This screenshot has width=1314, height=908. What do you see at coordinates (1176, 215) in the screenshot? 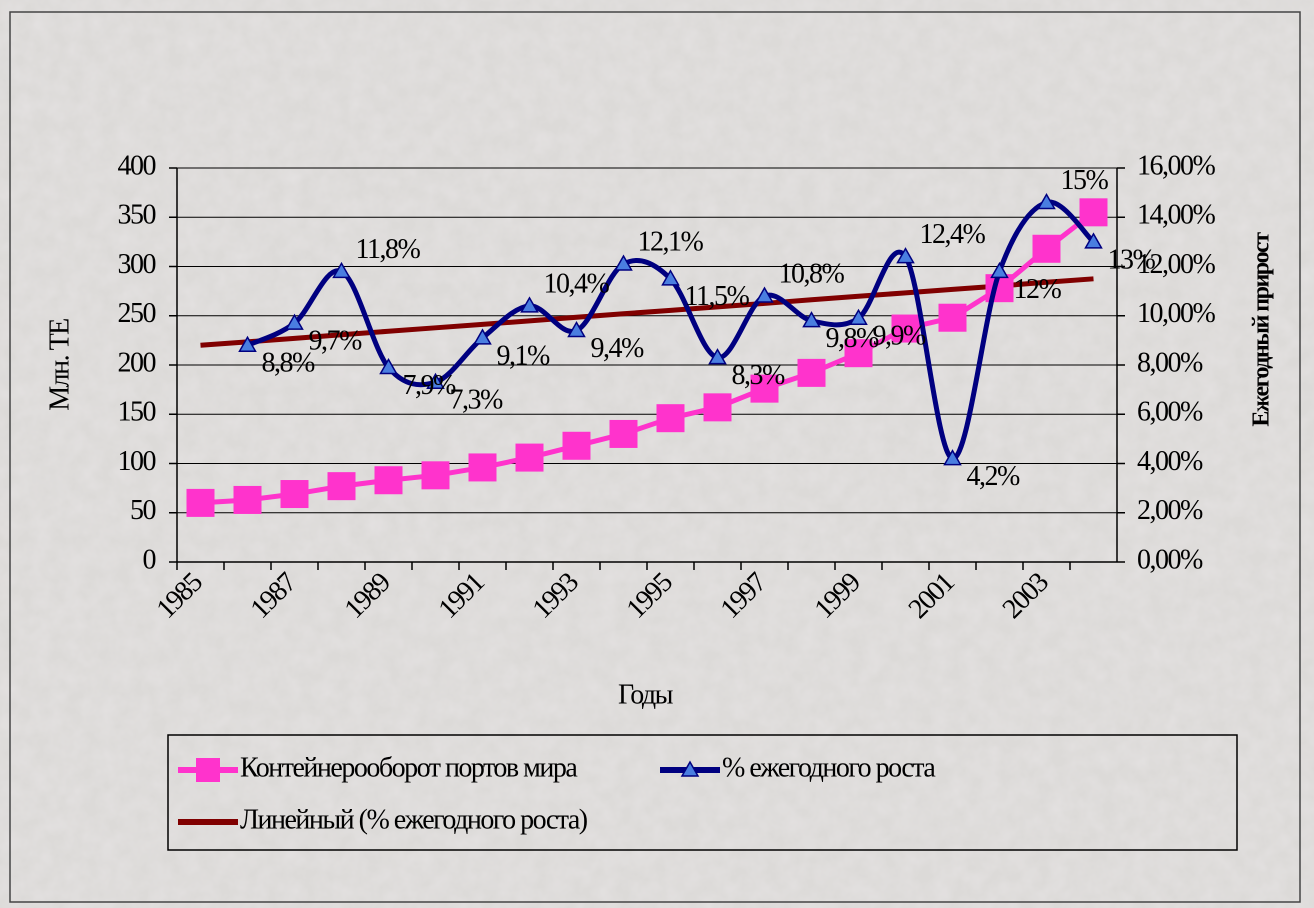
I see `y2-tick-label: 14,00%` at bounding box center [1176, 215].